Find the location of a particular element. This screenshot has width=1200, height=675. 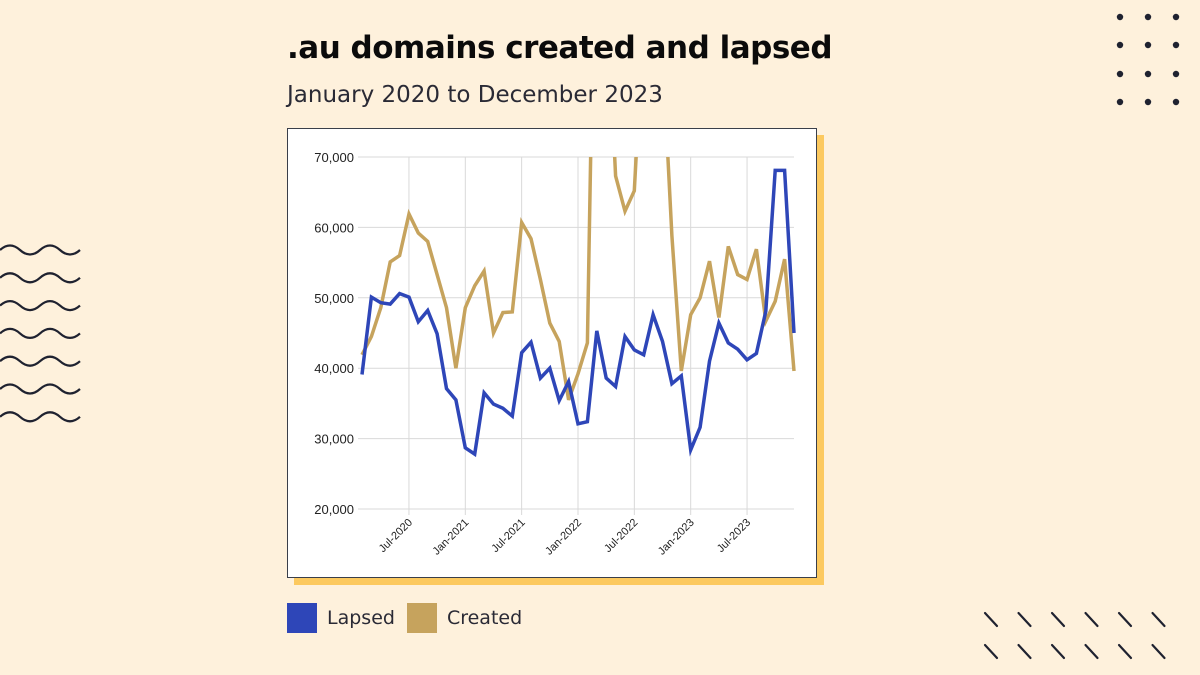

y-tick-label: 40,000 is located at coordinates (334, 368).